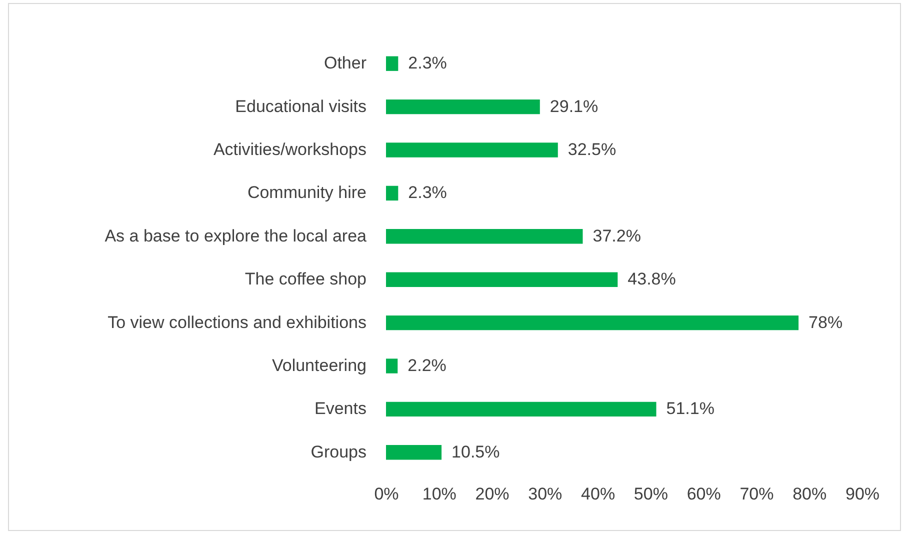  Describe the element at coordinates (574, 106) in the screenshot. I see `data-label: 29.1%` at that location.